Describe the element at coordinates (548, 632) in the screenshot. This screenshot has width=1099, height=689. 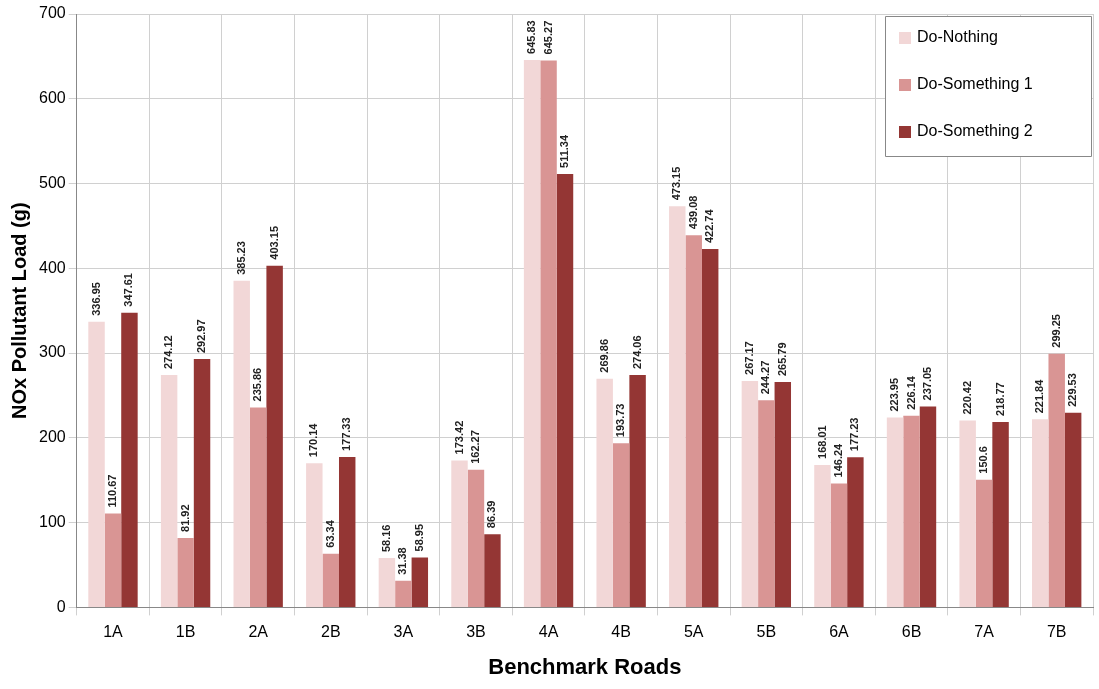
I see `x-tick-label: 4A` at that location.